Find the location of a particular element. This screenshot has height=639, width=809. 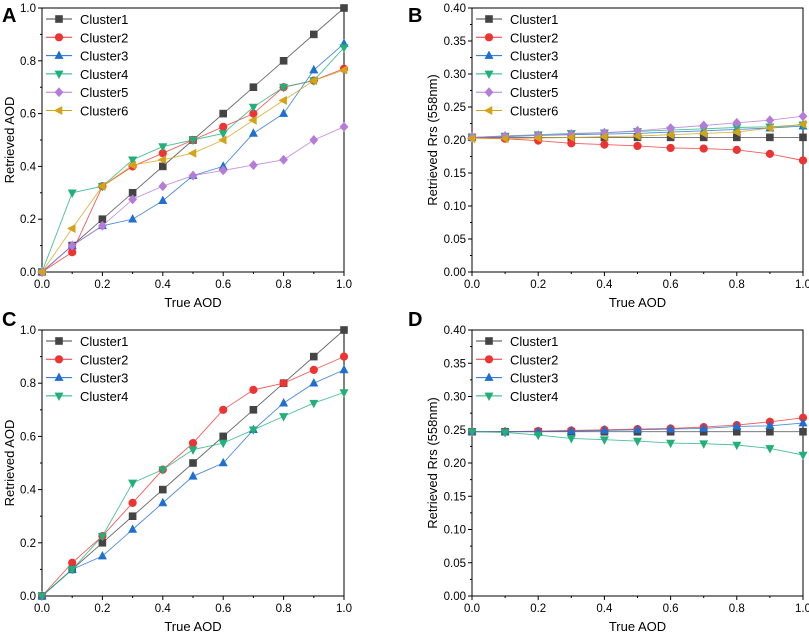

x-tick-label: 1.0 is located at coordinates (344, 609).